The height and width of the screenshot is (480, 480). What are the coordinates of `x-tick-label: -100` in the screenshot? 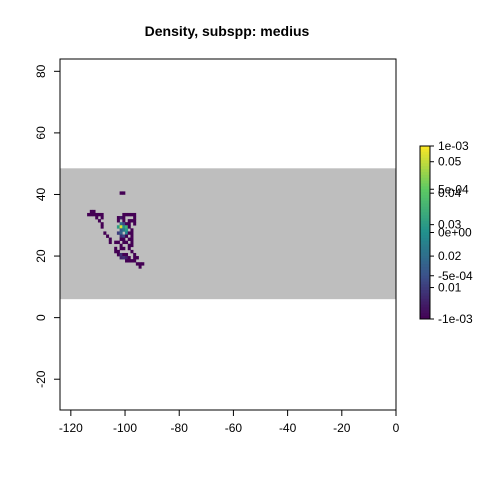 It's located at (125, 428).